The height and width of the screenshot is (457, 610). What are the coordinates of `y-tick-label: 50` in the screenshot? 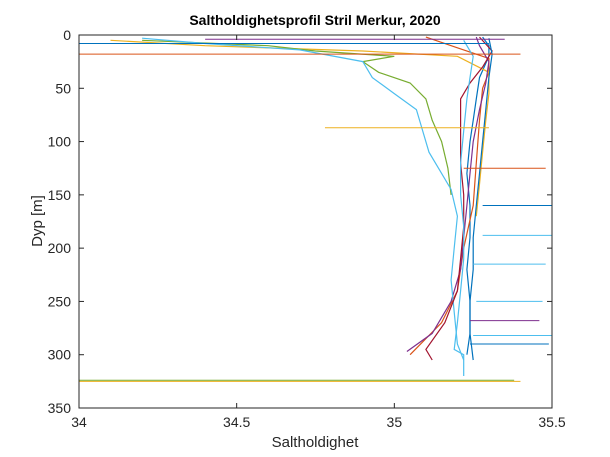 It's located at (63, 88).